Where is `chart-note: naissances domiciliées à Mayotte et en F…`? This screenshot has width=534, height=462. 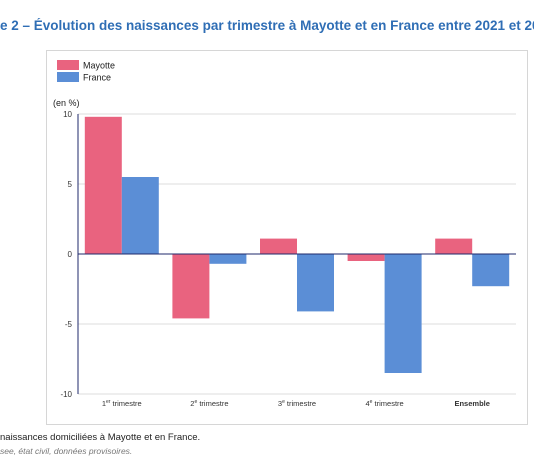
chart-note: naissances domiciliées à Mayotte et en F… is located at coordinates (100, 437).